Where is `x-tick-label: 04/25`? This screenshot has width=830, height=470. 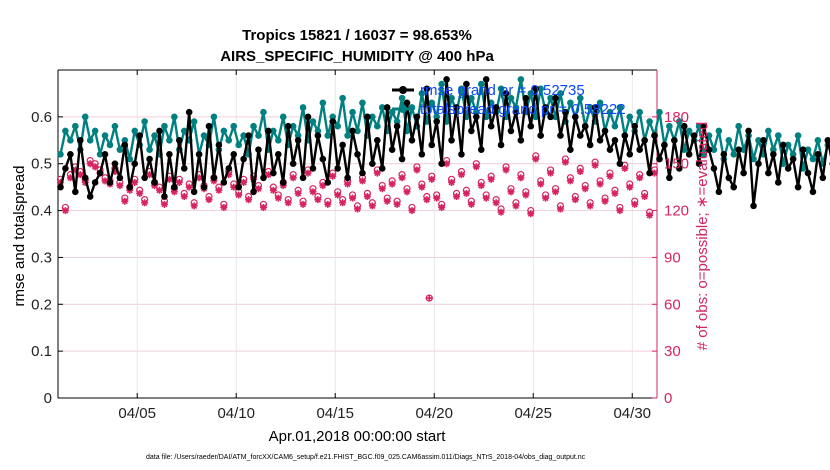
x-tick-label: 04/25 is located at coordinates (533, 413).